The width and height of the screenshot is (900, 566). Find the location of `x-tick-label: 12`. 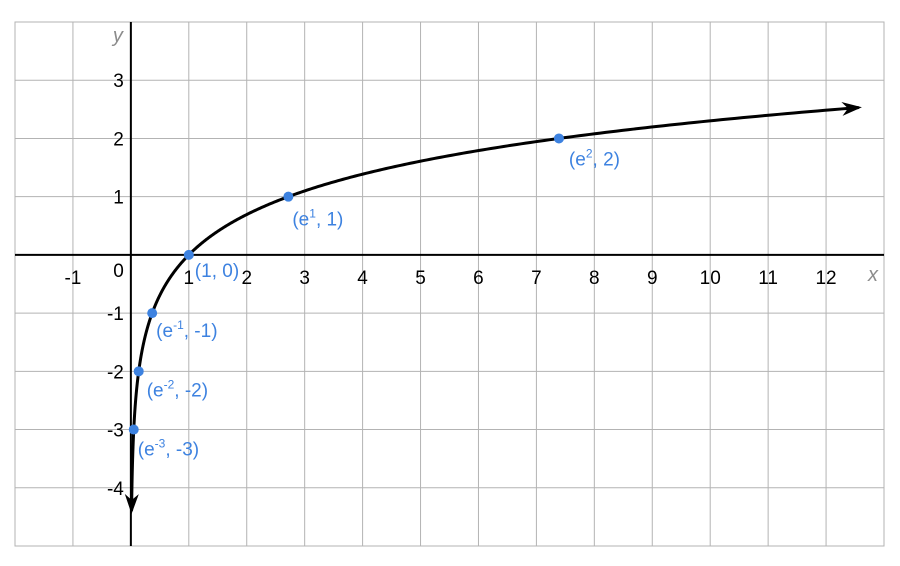

x-tick-label: 12 is located at coordinates (825, 278).